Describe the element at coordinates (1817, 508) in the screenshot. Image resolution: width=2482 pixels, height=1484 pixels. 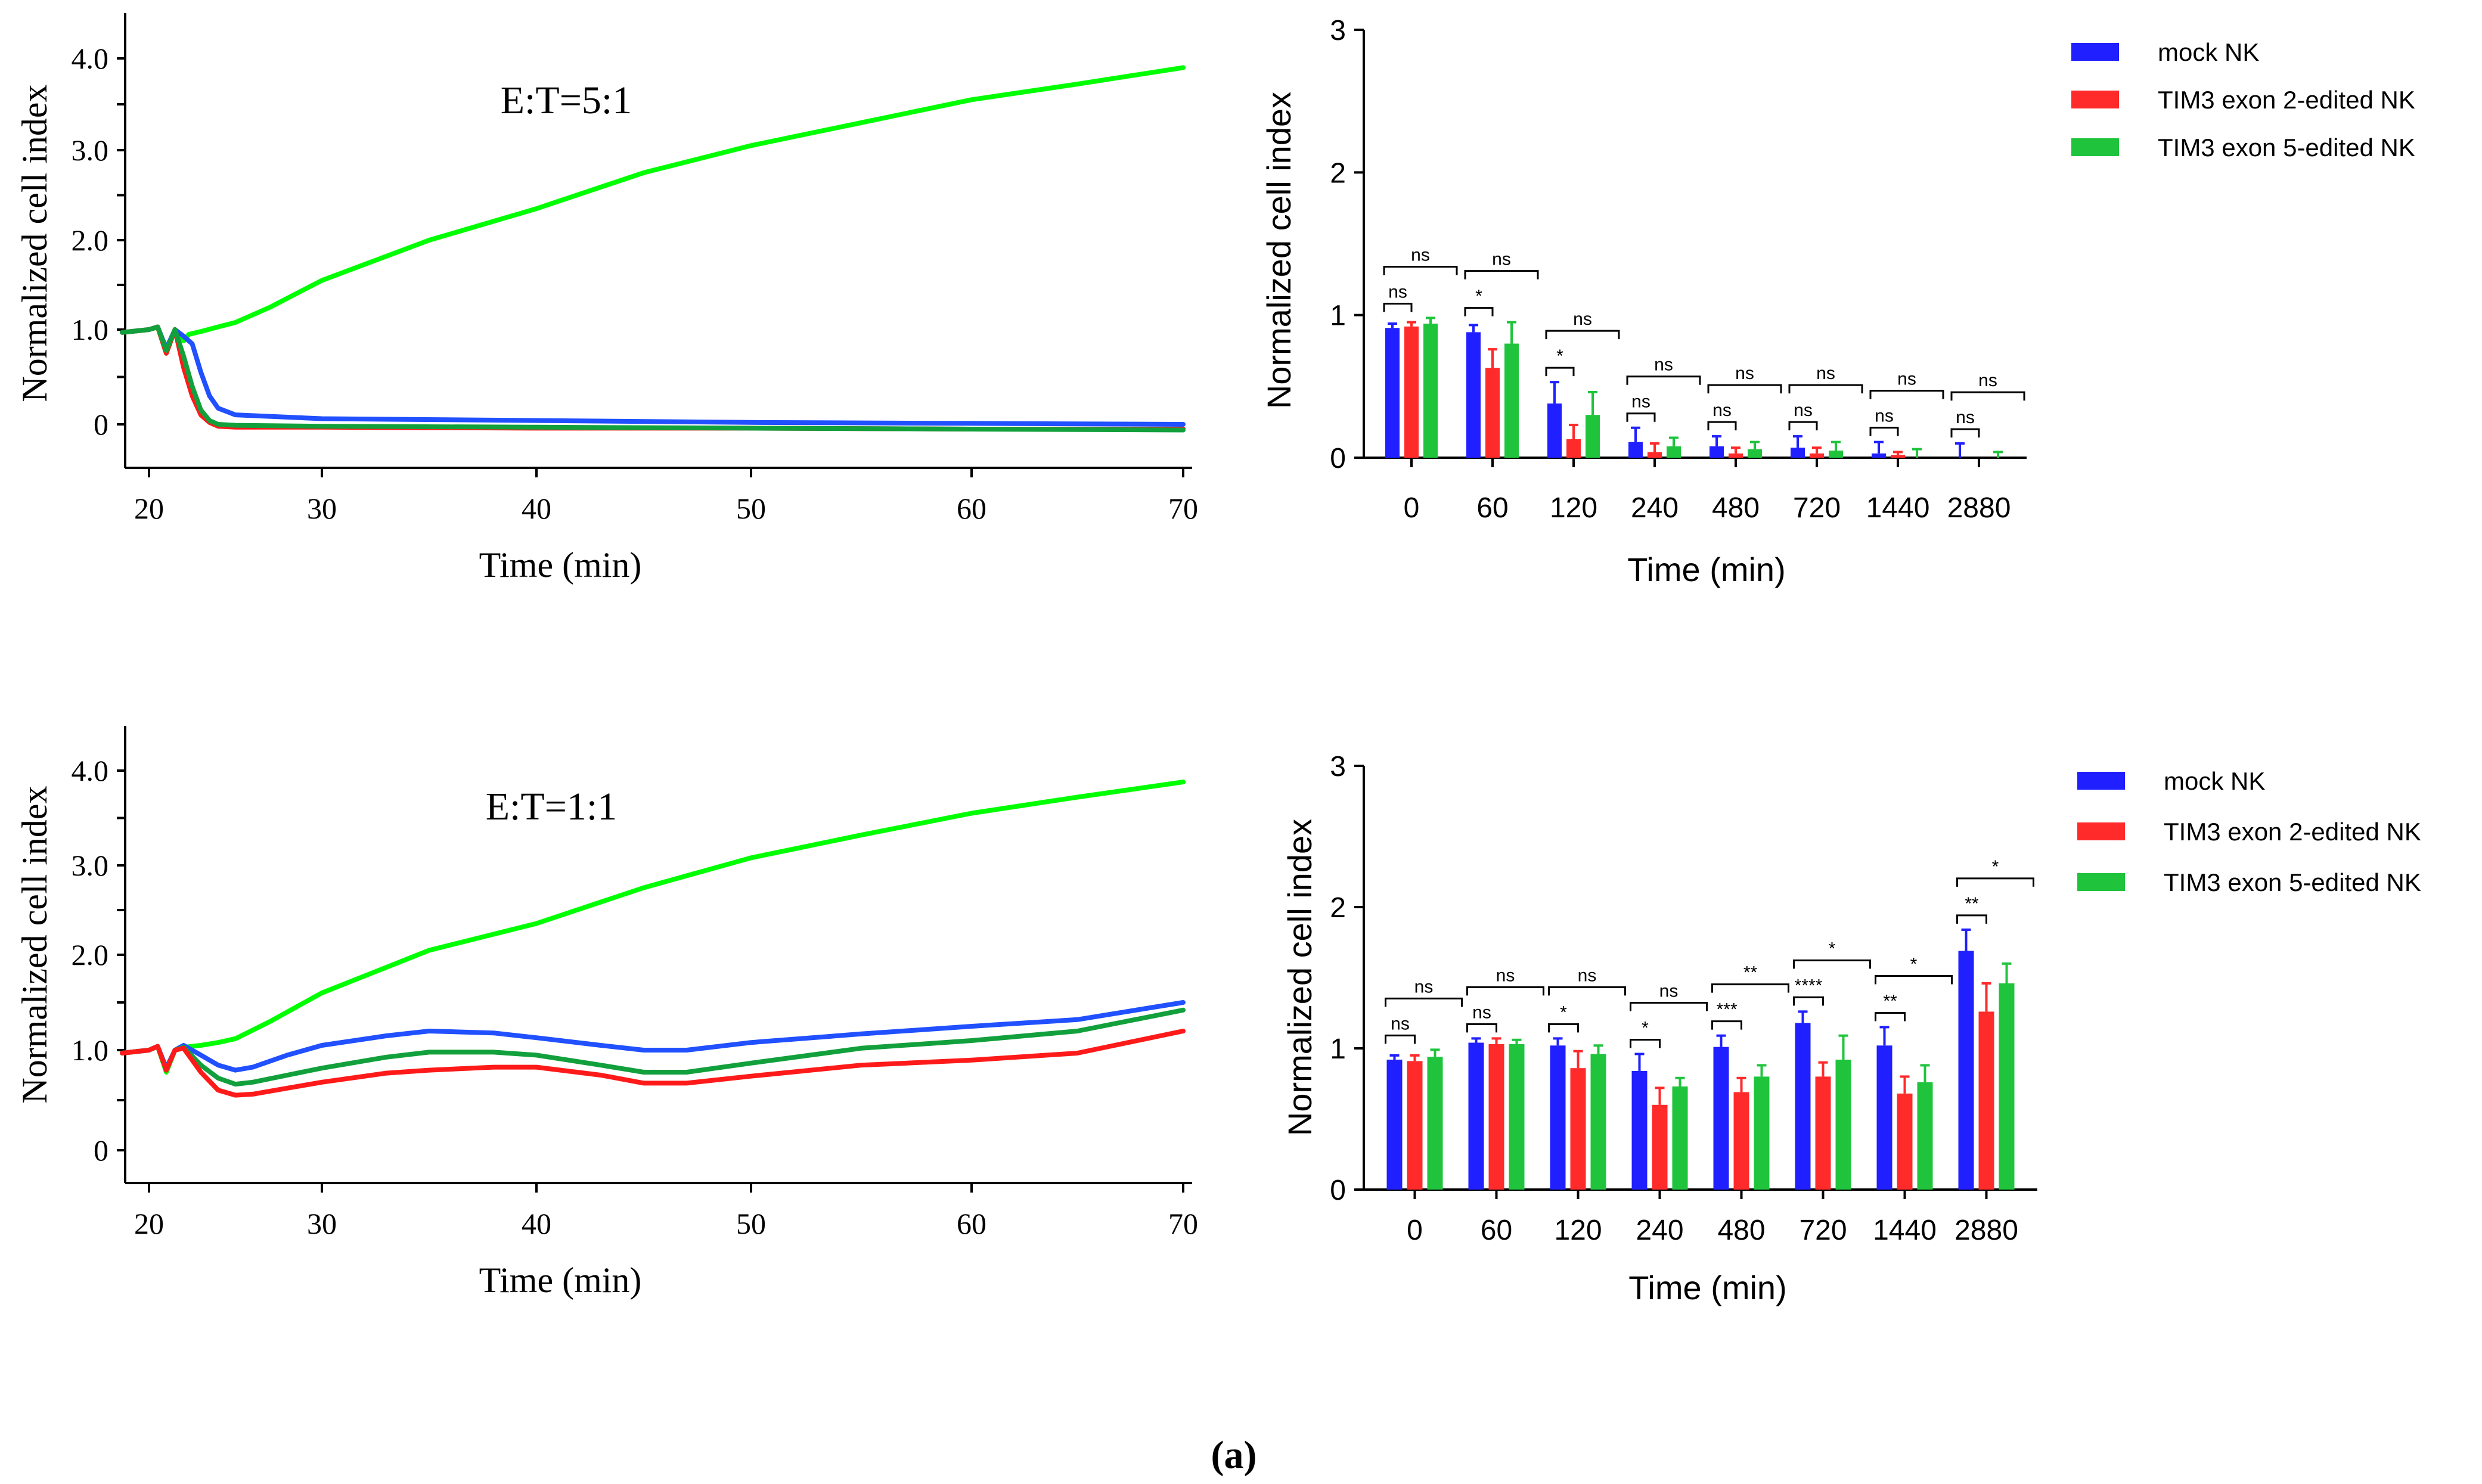
I see `x-tick-label: 720` at that location.